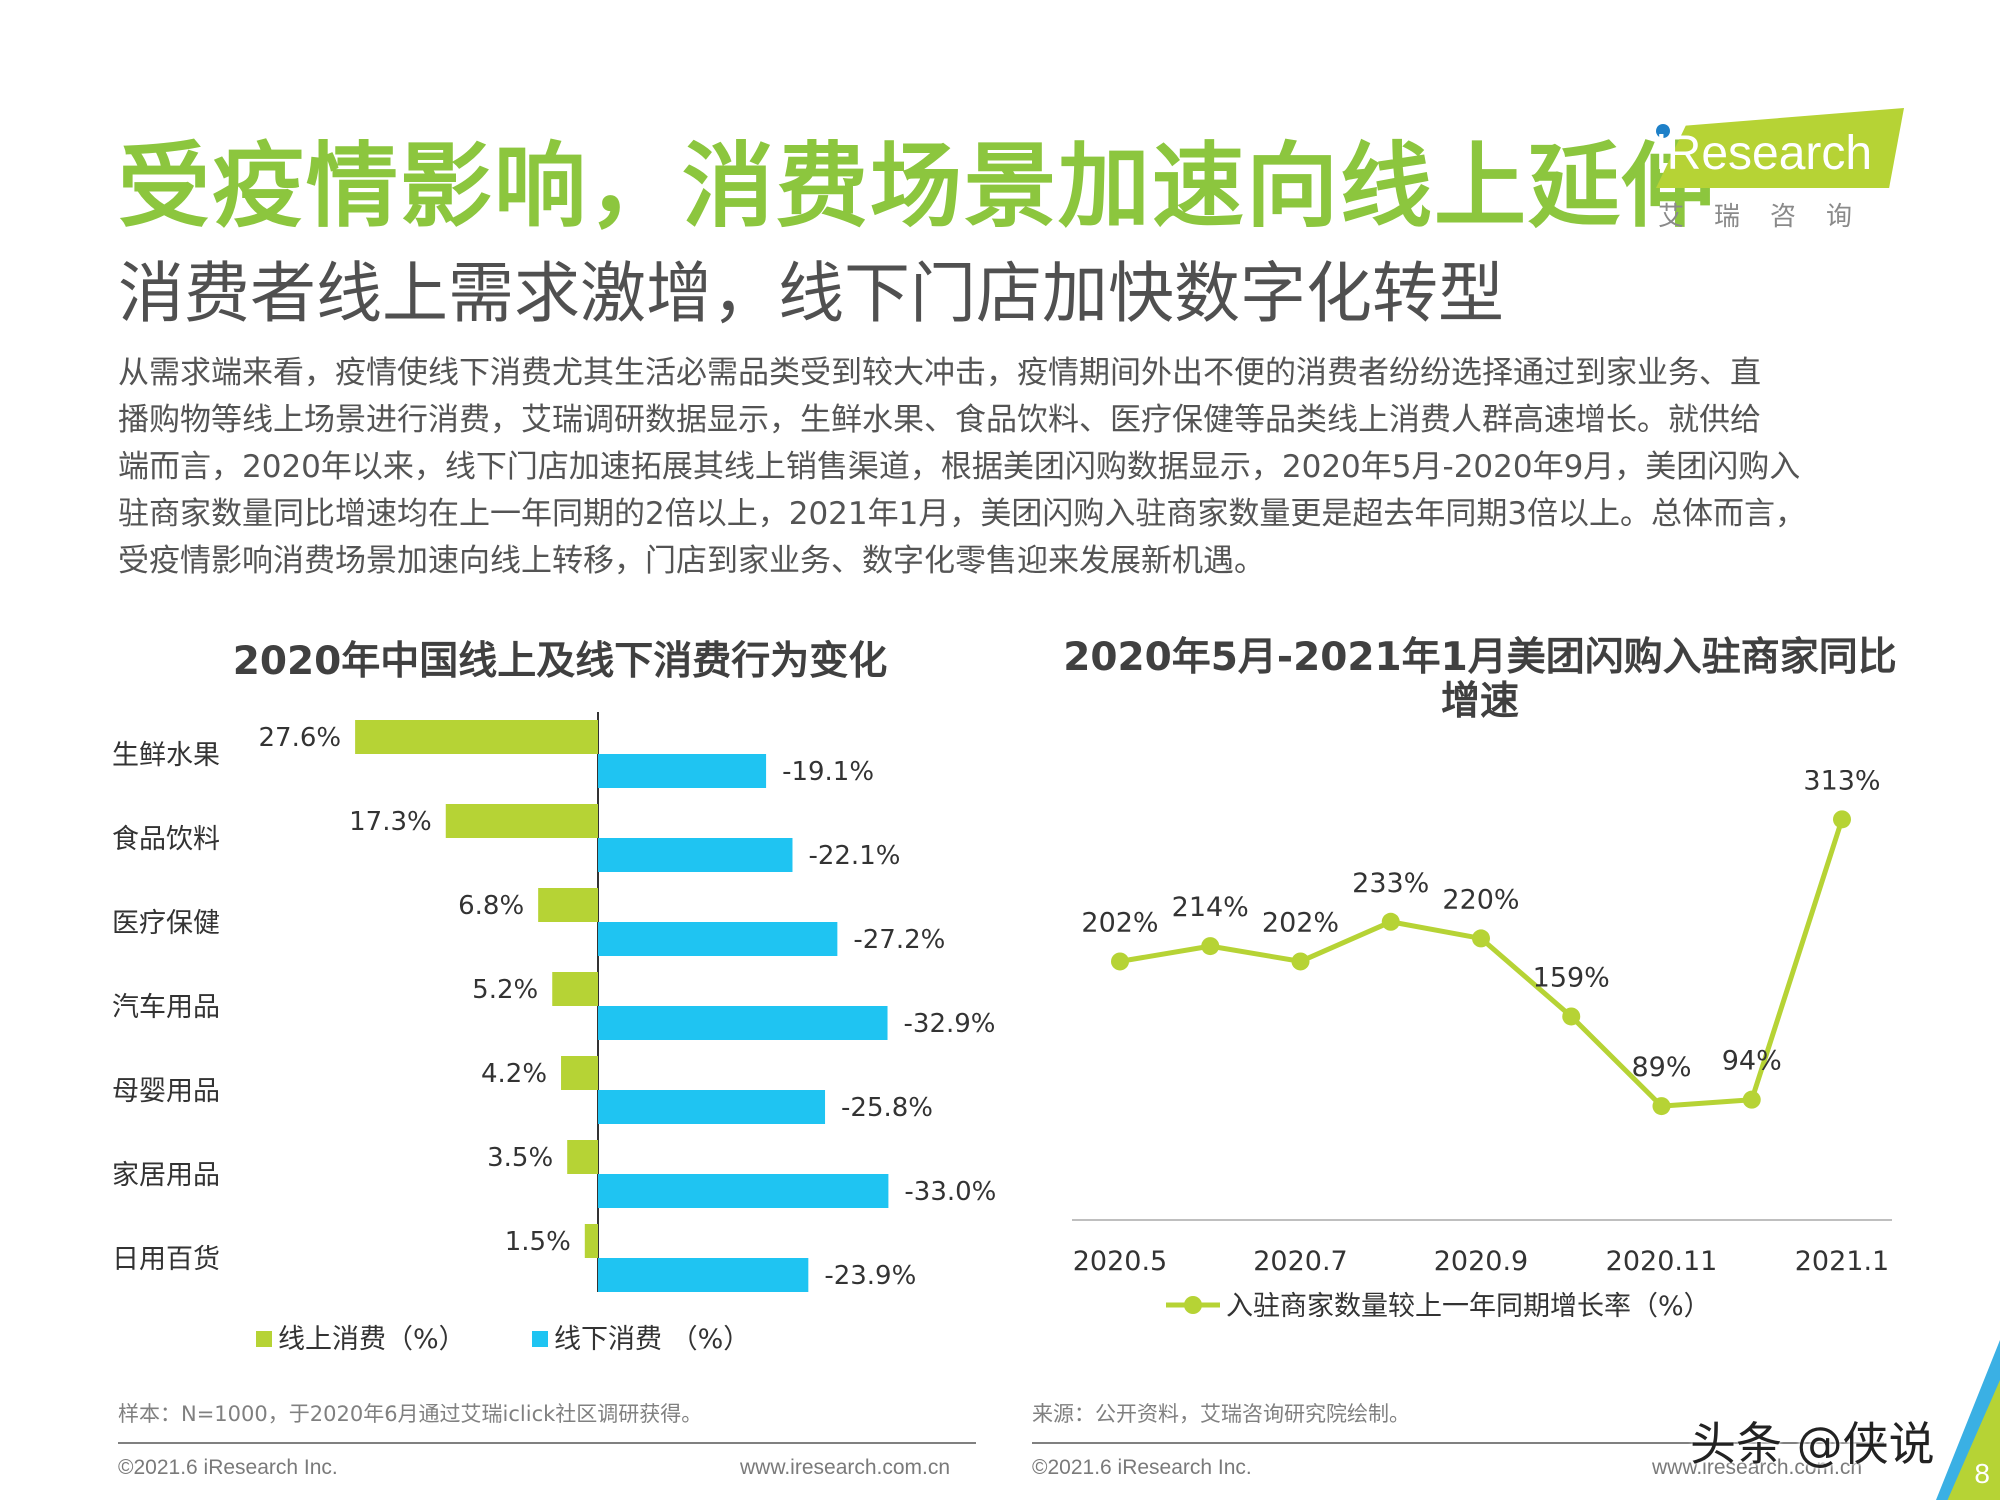 This screenshot has height=1500, width=2000. What do you see at coordinates (1193, 1305) in the screenshot?
I see `legend-marker` at bounding box center [1193, 1305].